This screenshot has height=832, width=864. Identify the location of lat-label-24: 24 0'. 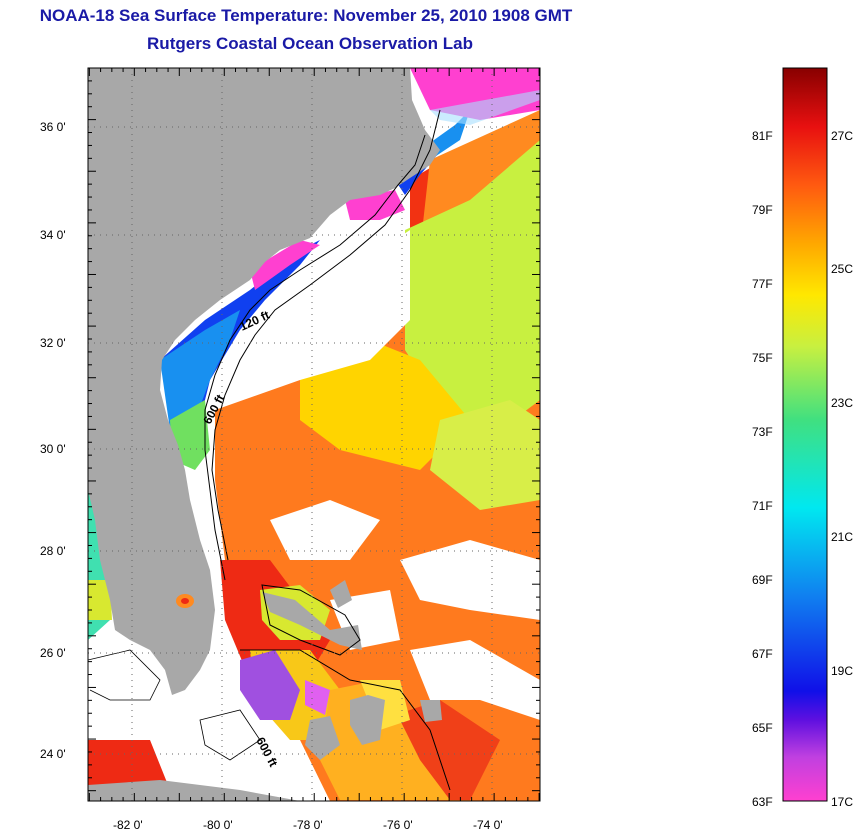
(53, 754).